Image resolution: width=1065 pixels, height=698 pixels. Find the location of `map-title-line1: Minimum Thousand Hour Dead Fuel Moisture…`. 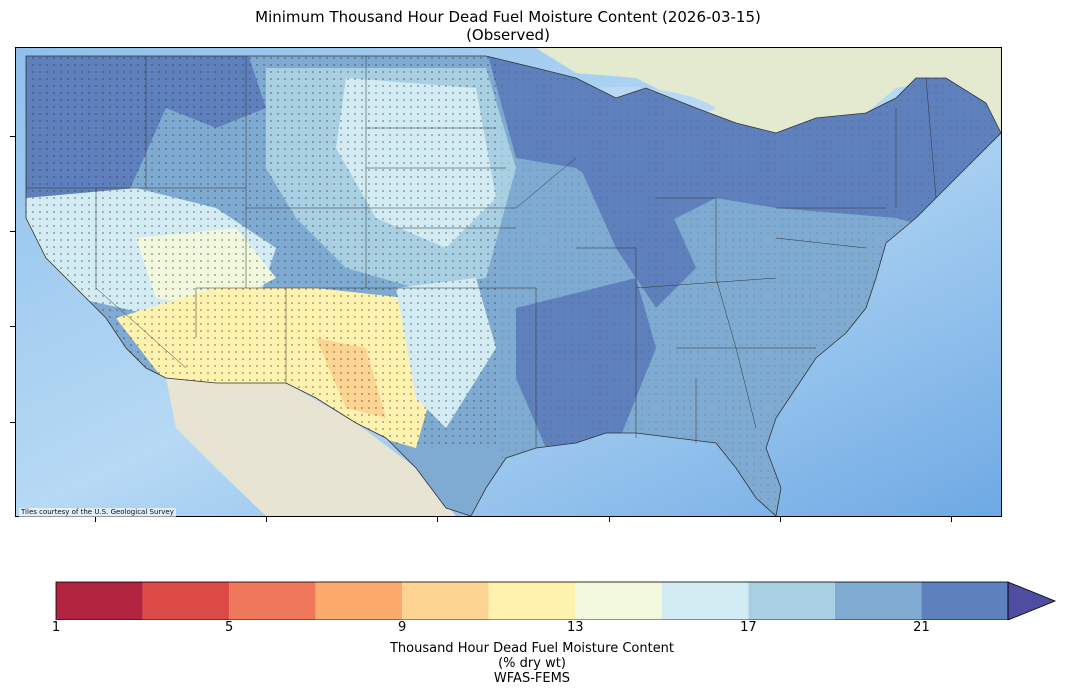

map-title-line1: Minimum Thousand Hour Dead Fuel Moisture… is located at coordinates (508, 17).